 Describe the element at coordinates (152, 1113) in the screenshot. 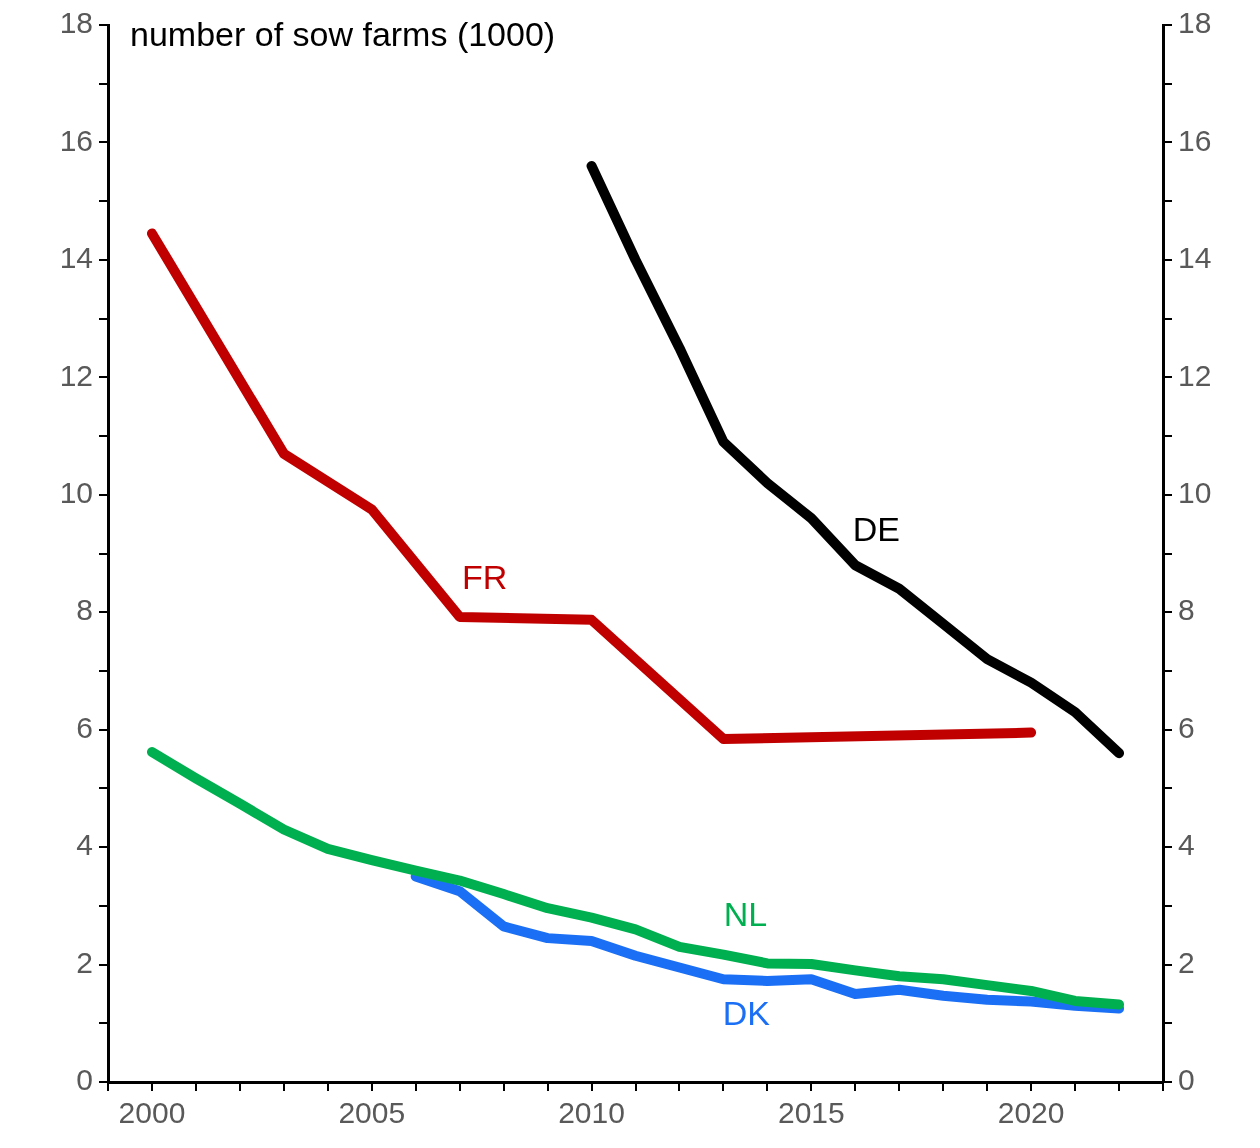

I see `x-tick-label: 2000` at that location.